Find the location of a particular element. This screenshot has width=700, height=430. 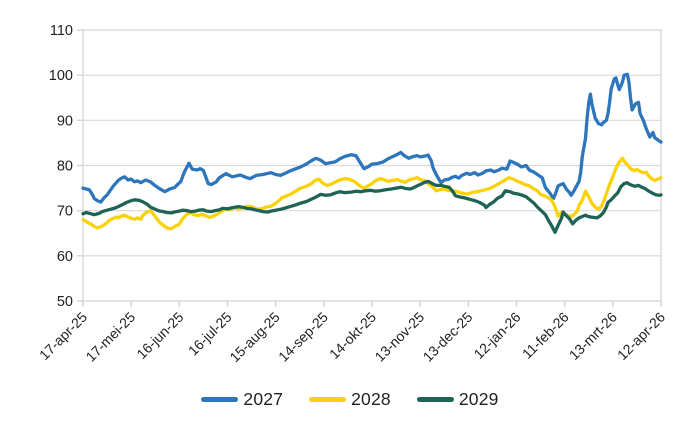

chart-legend: 2027 2028 2029 is located at coordinates (350, 399).